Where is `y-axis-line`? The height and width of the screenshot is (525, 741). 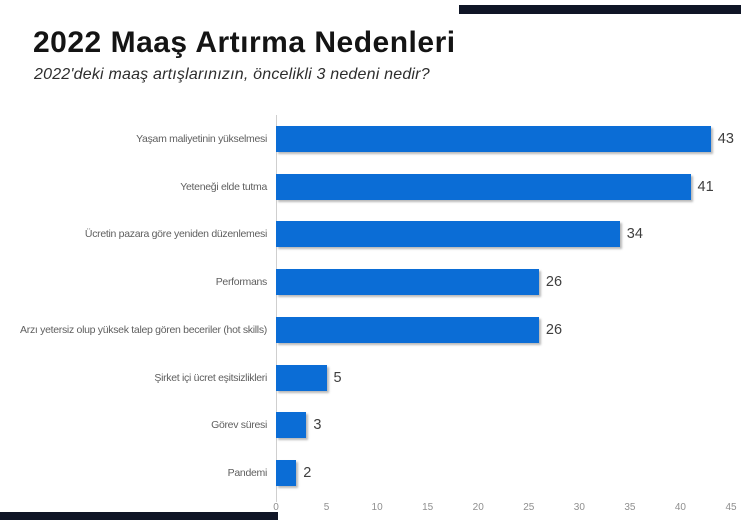
y-axis-line is located at coordinates (276, 308).